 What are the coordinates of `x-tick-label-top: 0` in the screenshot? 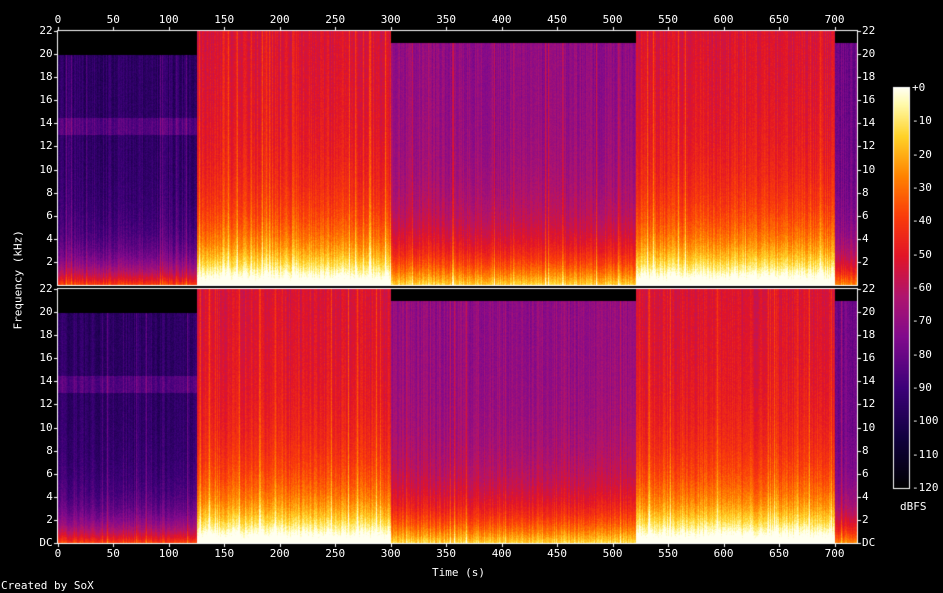 It's located at (58, 19).